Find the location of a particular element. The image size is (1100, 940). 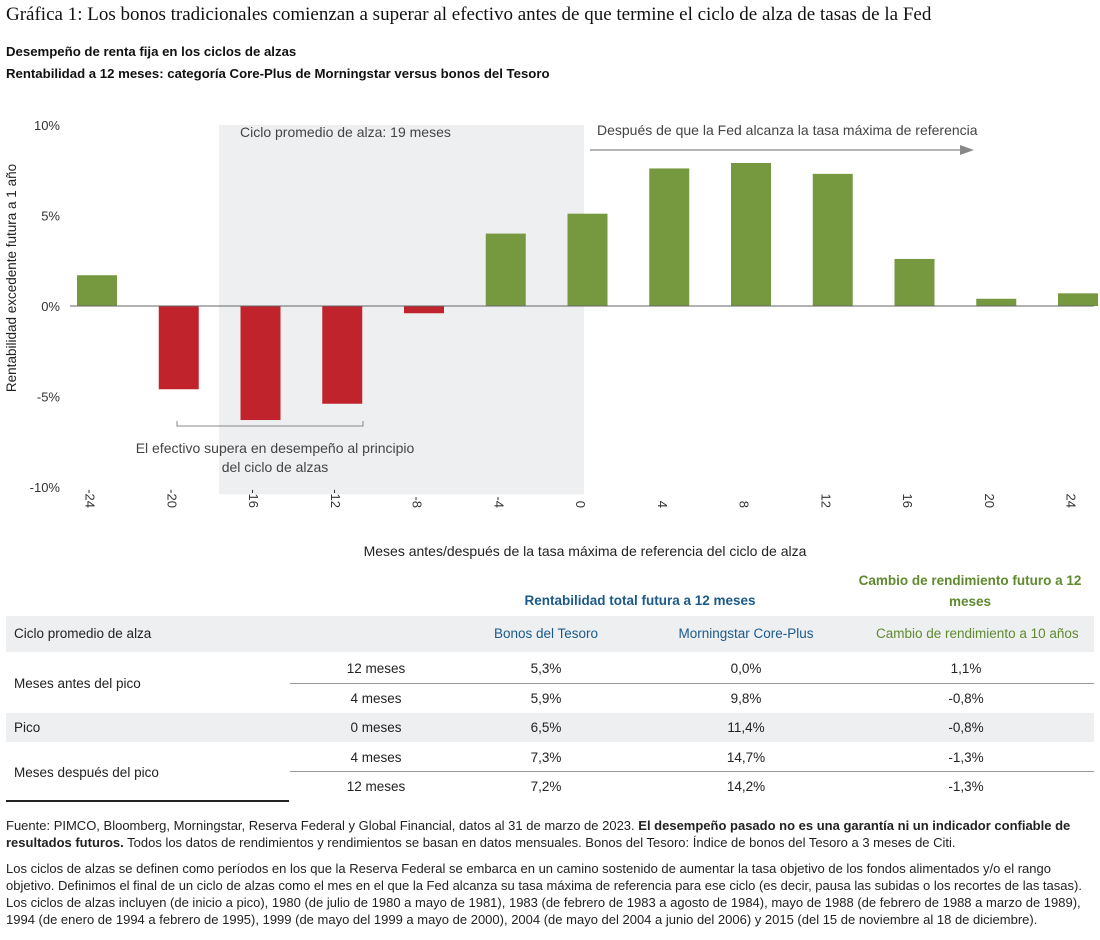

row-group-label: Meses después del pico is located at coordinates (86, 772).